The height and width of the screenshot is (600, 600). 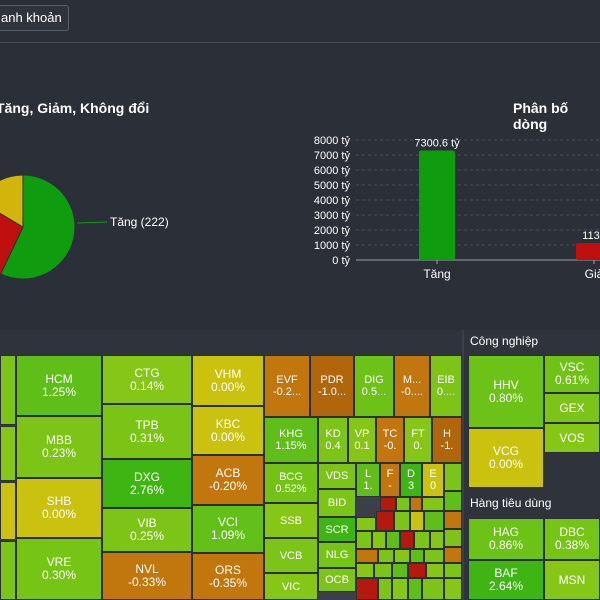 What do you see at coordinates (506, 580) in the screenshot?
I see `tile-baf: BAF 2.64%` at bounding box center [506, 580].